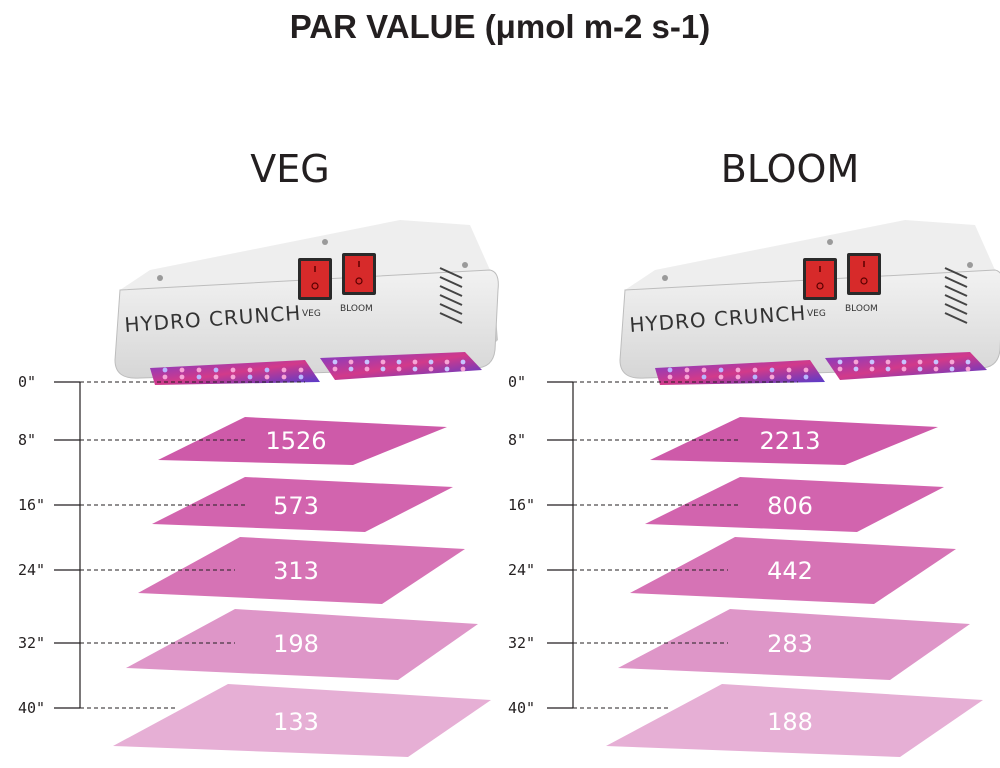 The height and width of the screenshot is (768, 1000). I want to click on par-value: 573, so click(296, 506).